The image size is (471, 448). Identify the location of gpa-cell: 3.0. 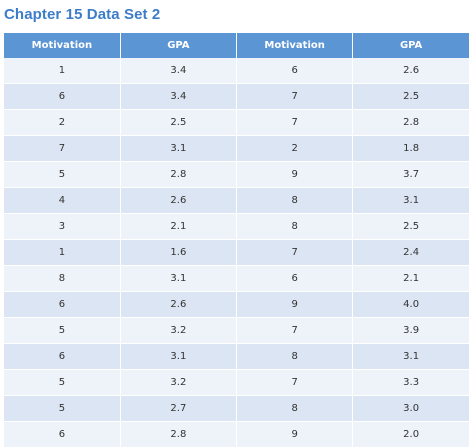
(410, 408).